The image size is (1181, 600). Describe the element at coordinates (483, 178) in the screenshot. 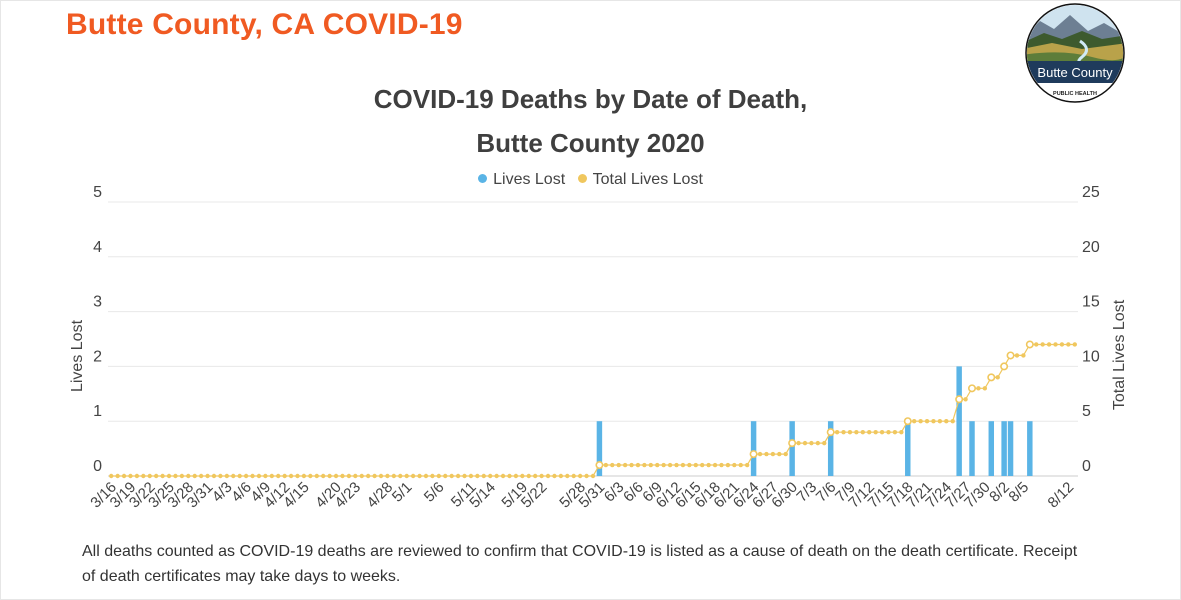

I see `legend-marker-lives-lost` at that location.